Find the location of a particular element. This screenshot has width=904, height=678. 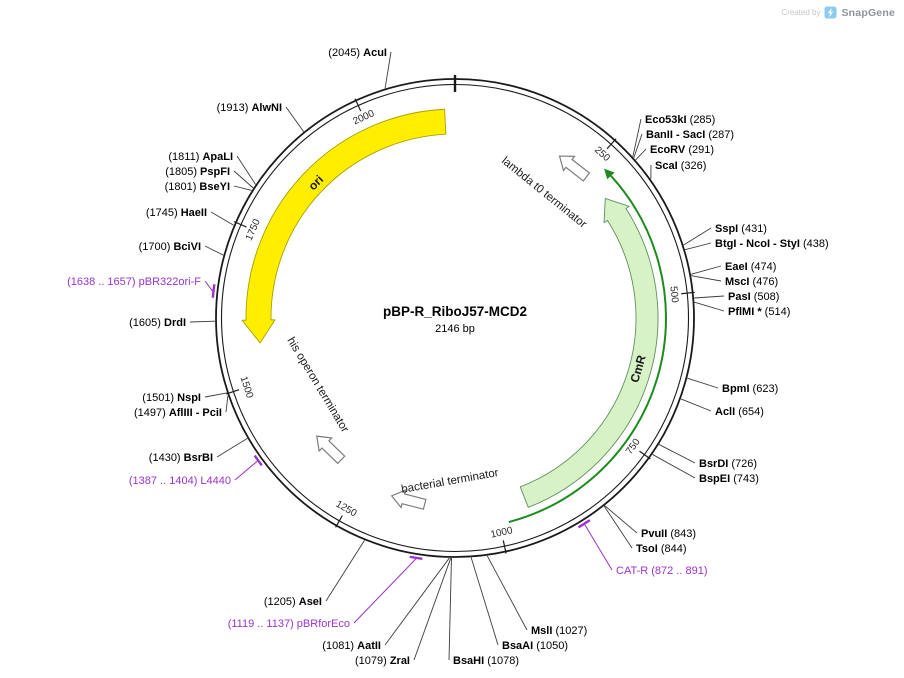

site-label: BpmI (623) is located at coordinates (750, 389).